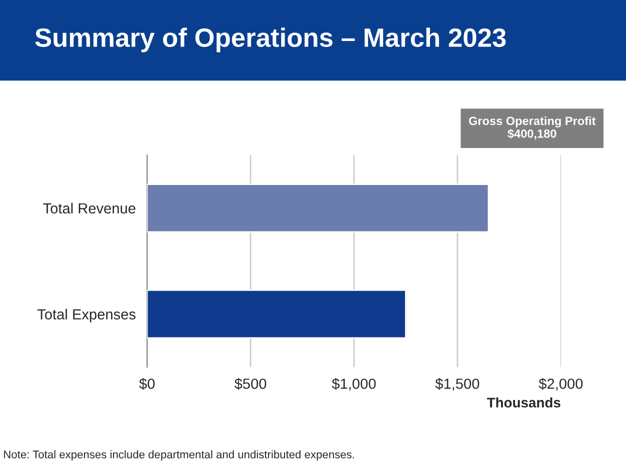 This screenshot has height=470, width=626. What do you see at coordinates (523, 402) in the screenshot?
I see `x-axis-title: Thousands` at bounding box center [523, 402].